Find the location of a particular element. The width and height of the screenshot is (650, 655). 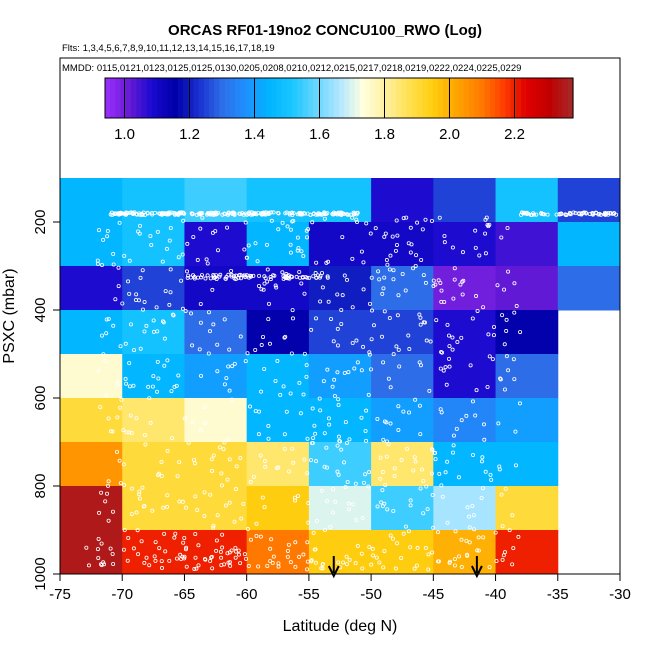

colorbar: 1.0 1.2 1.4 1.6 1.8 2.0 2.2 is located at coordinates (339, 110).